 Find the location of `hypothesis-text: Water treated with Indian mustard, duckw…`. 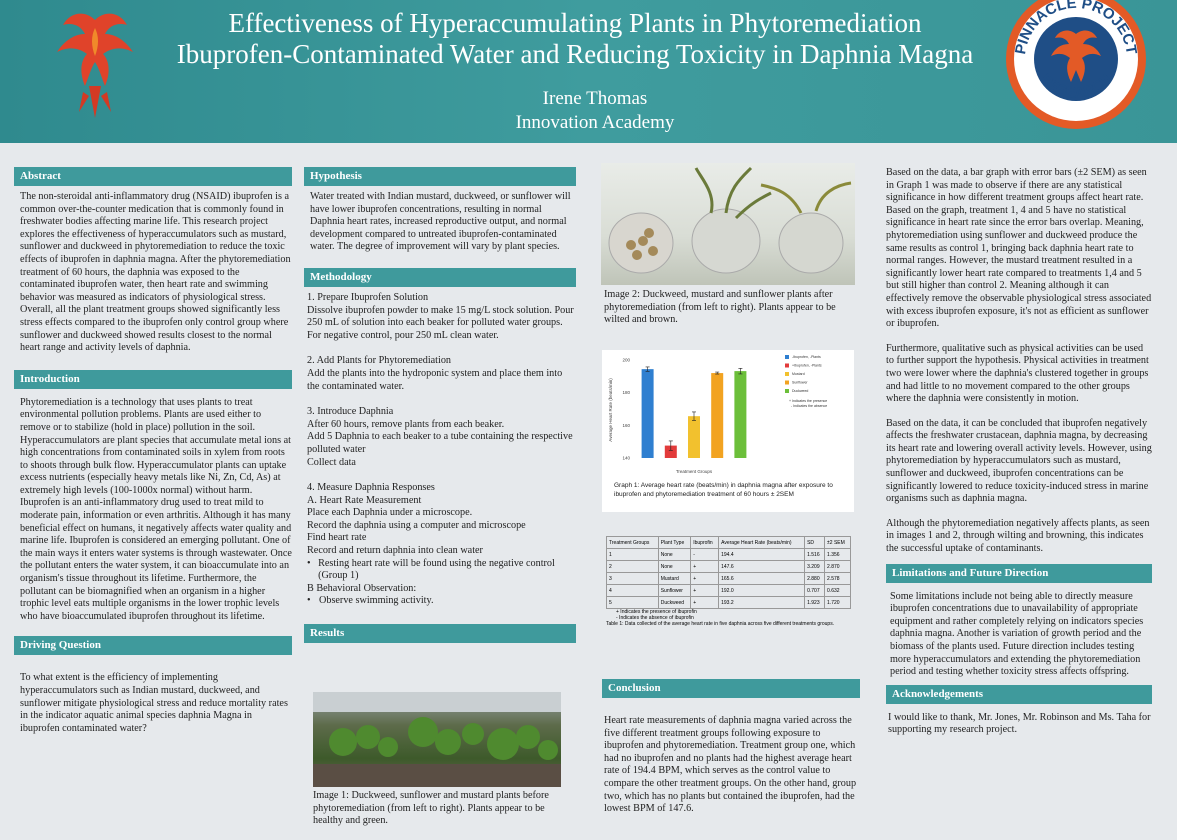

hypothesis-text: Water treated with Indian mustard, duckw… is located at coordinates (440, 222).